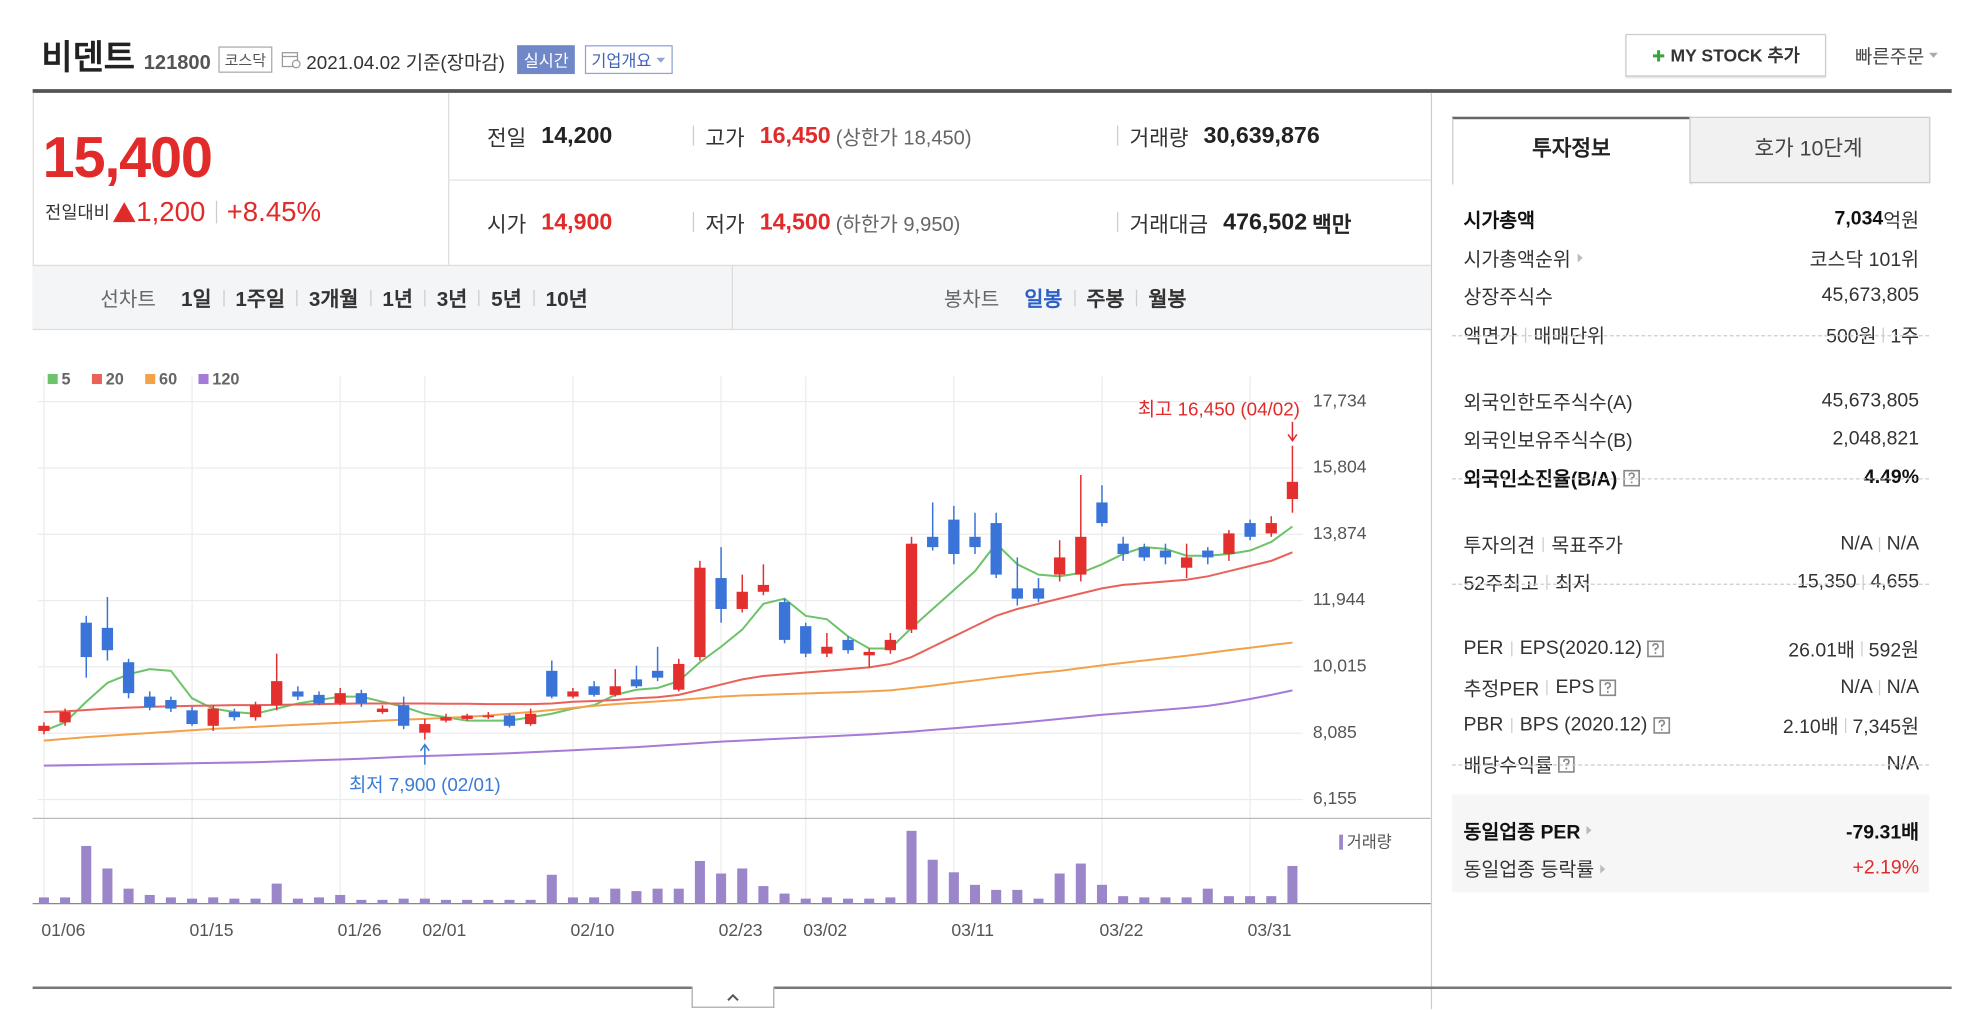  I want to click on quick-order: 빠른주문, so click(1897, 55).